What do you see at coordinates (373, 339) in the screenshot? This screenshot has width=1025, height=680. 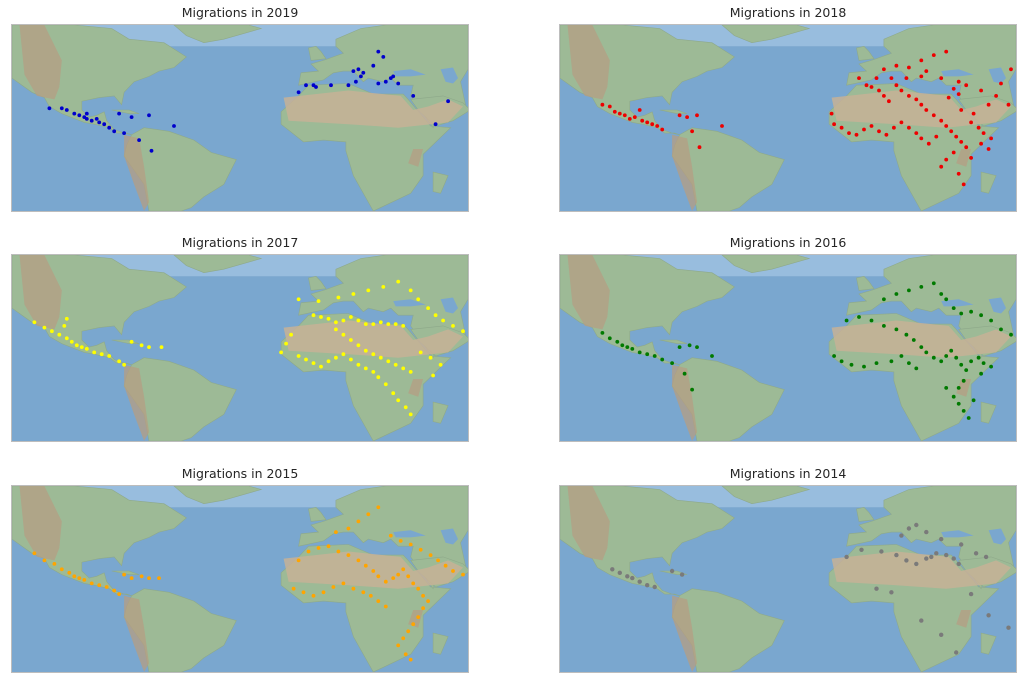 I see `desert-region` at bounding box center [373, 339].